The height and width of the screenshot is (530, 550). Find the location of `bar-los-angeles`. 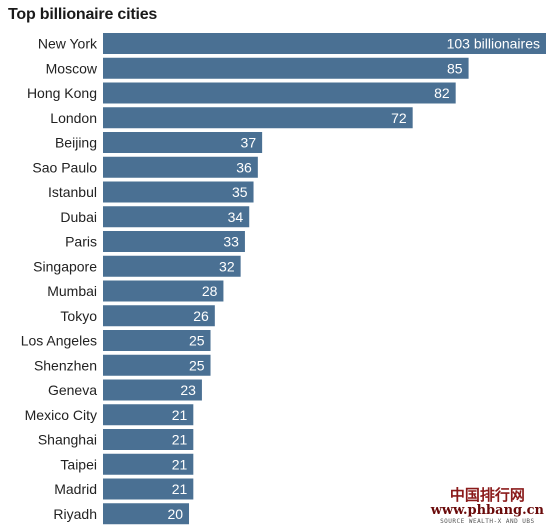

bar-los-angeles is located at coordinates (157, 340).